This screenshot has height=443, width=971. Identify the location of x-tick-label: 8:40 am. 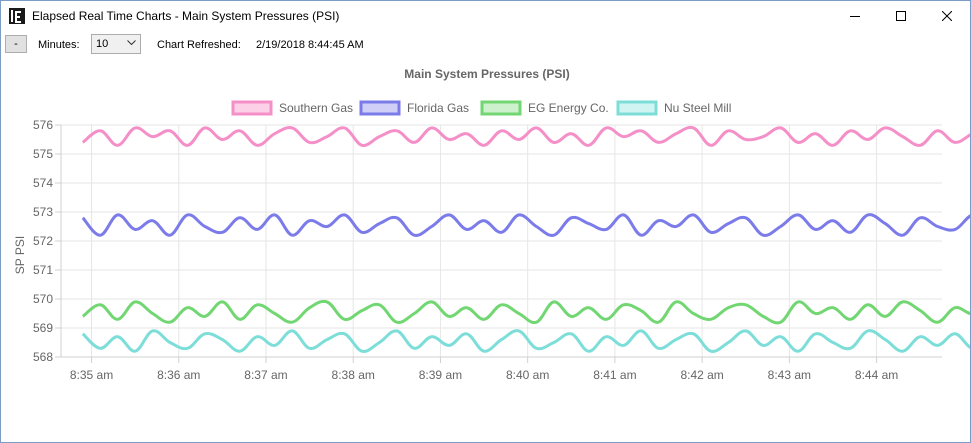
(527, 375).